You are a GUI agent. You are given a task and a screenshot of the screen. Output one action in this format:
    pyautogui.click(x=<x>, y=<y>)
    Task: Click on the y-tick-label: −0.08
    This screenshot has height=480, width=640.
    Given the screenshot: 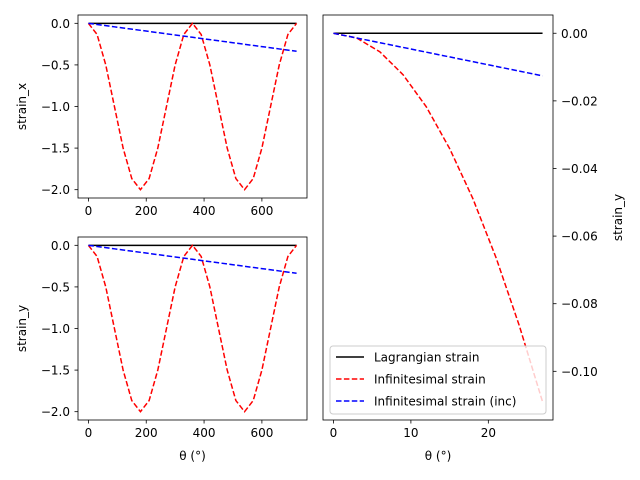 What is the action you would take?
    pyautogui.click(x=579, y=304)
    